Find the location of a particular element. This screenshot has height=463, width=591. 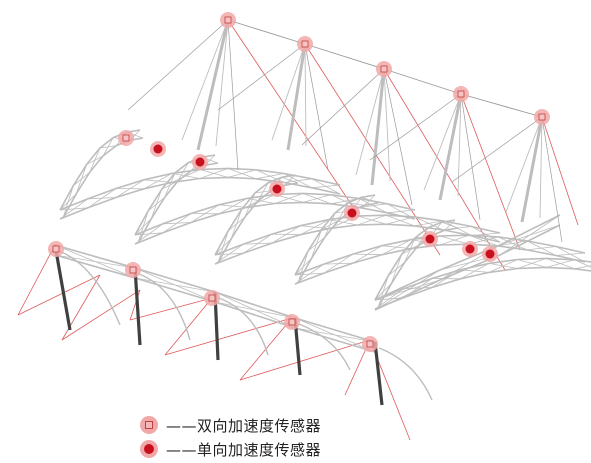

legend-label-biaxial: ——双向加速度传感器 is located at coordinates (244, 425).